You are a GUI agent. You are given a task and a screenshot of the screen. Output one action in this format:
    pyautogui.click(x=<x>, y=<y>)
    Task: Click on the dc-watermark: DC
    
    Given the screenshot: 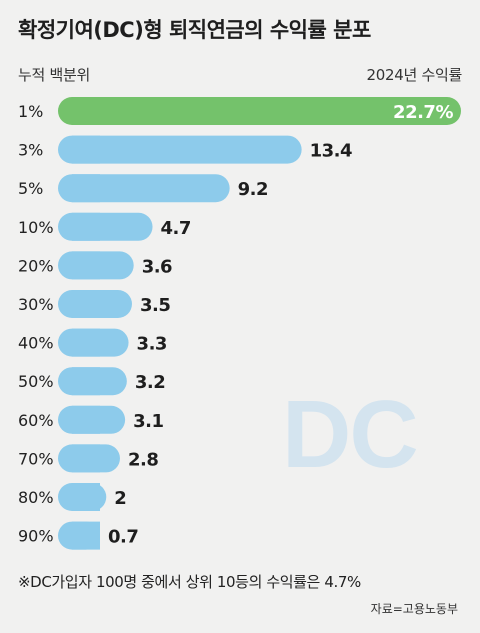 What is the action you would take?
    pyautogui.click(x=350, y=434)
    